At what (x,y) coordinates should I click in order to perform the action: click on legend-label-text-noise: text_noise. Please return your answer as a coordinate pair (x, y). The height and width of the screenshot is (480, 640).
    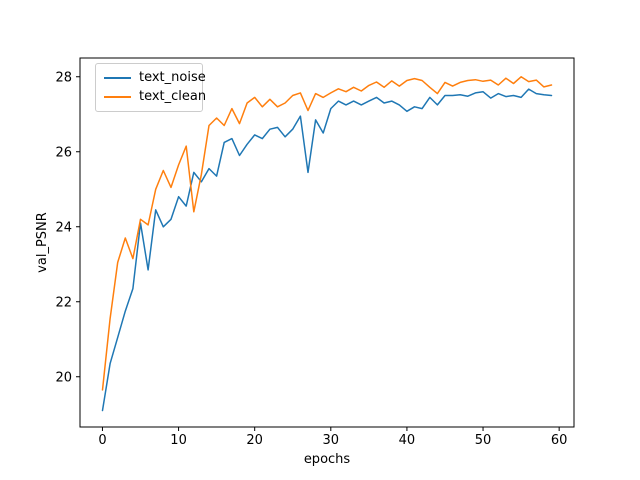
    Looking at the image, I should click on (172, 77).